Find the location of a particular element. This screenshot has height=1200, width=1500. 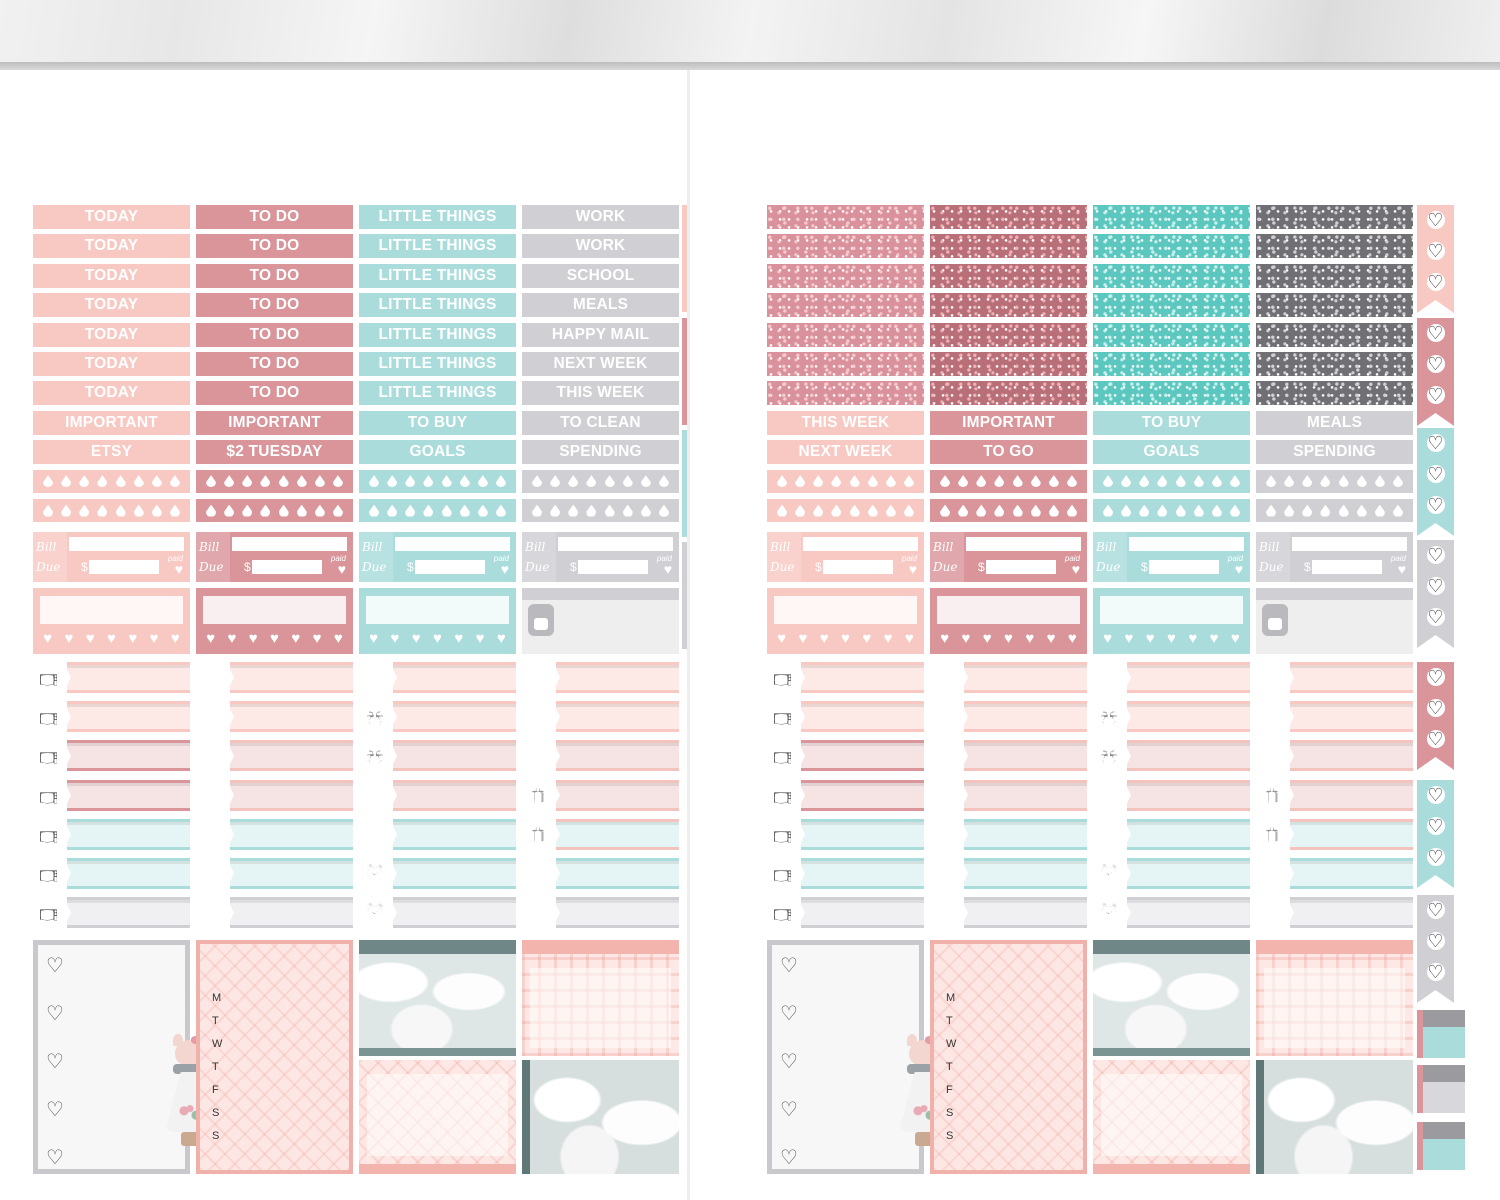

label-4-9: SPENDING is located at coordinates (1334, 452).